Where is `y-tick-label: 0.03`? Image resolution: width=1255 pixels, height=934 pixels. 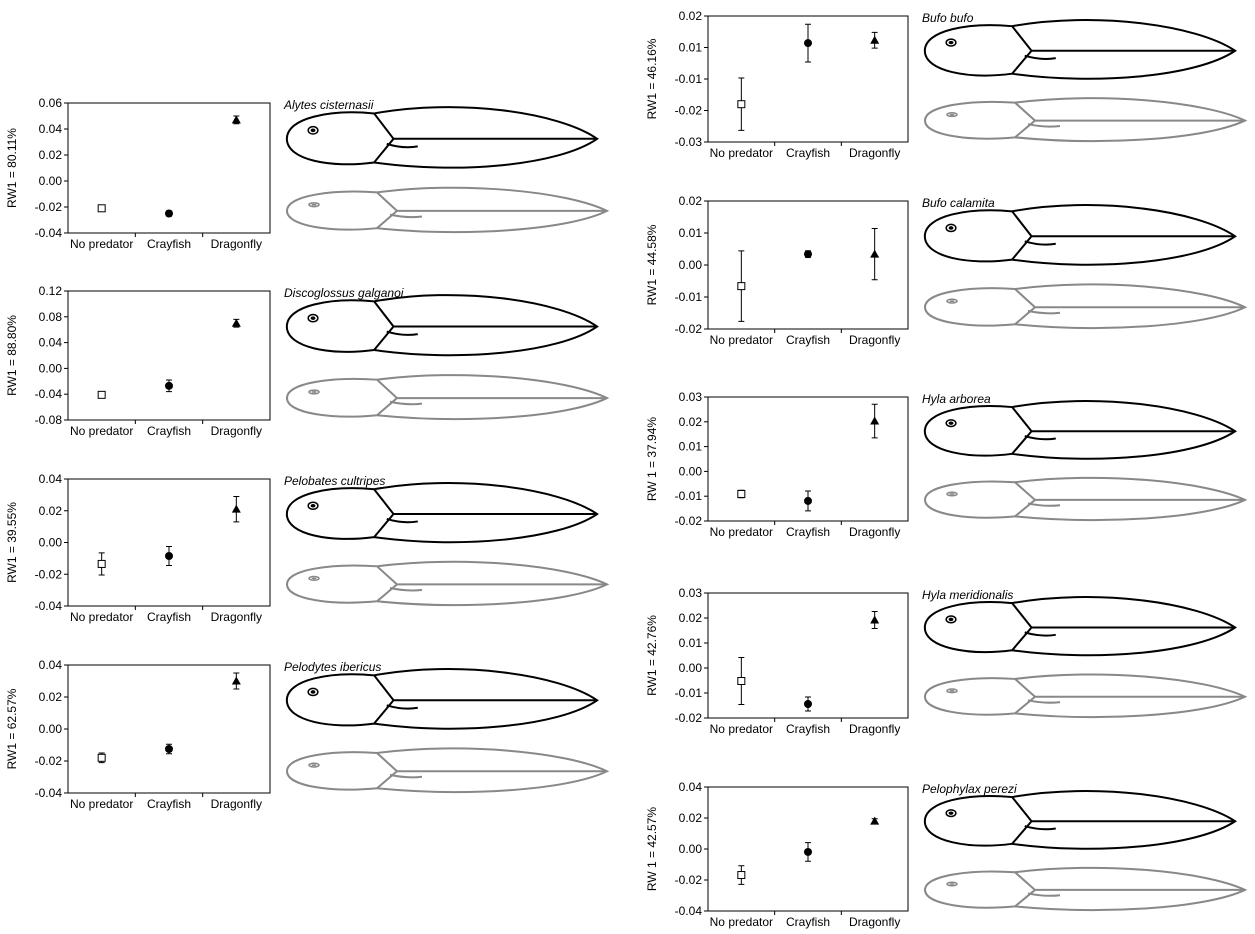
y-tick-label: 0.03 is located at coordinates (691, 593).